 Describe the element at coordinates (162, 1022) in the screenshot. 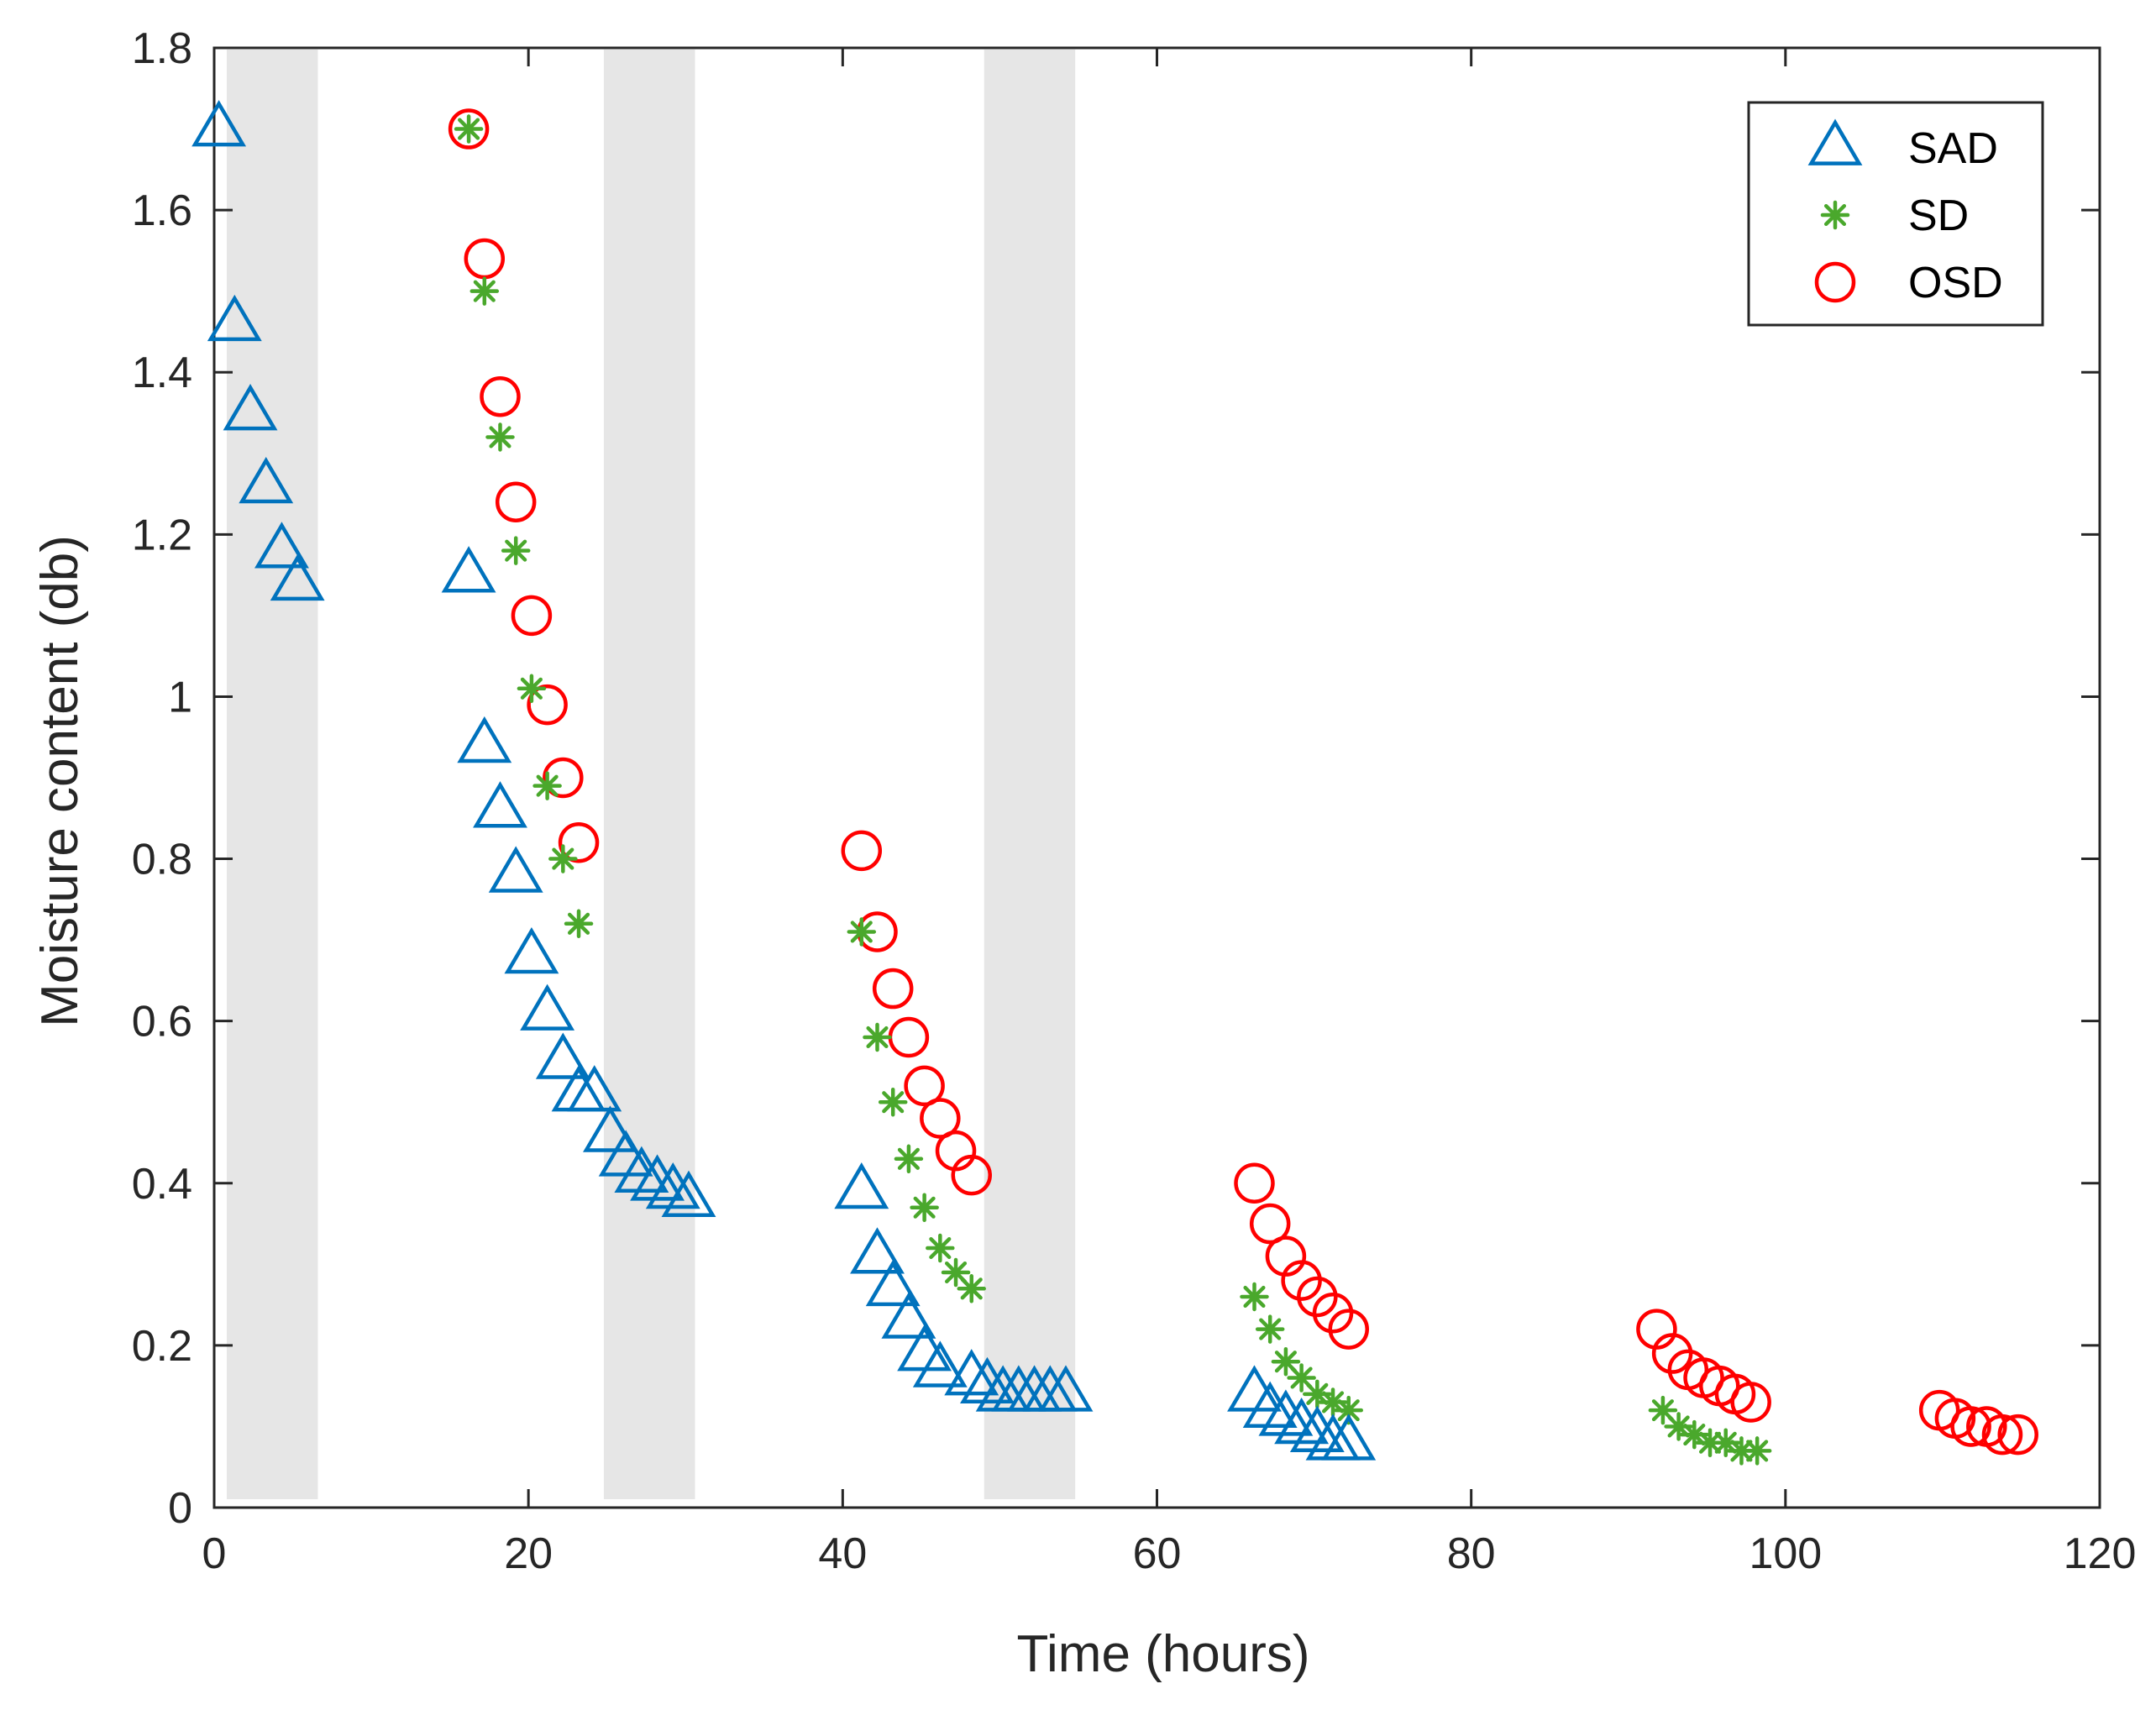

I see `y-tick-label: 0.6` at that location.